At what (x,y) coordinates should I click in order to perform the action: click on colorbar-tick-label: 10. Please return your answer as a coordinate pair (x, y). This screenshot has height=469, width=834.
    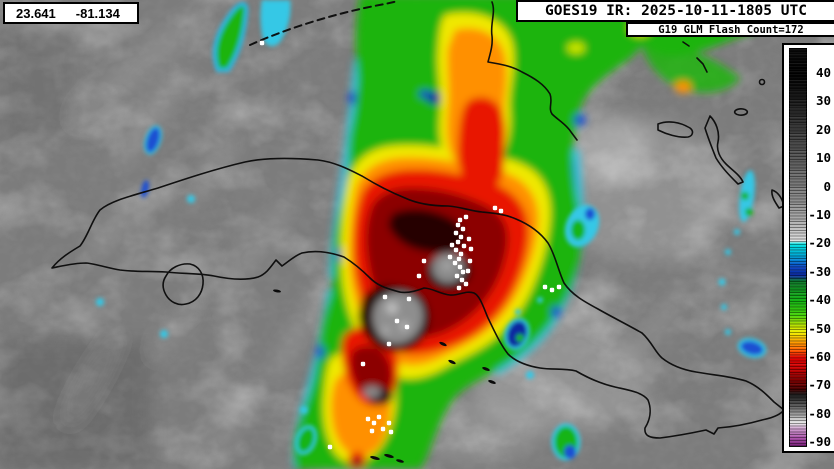
    Looking at the image, I should click on (823, 157).